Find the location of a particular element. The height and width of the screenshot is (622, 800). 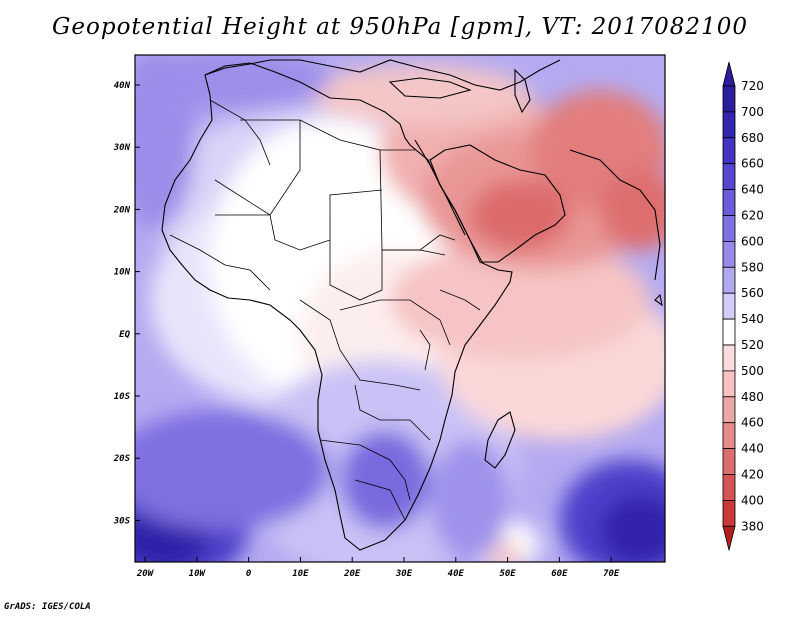

lon-label: 50E is located at coordinates (507, 574).